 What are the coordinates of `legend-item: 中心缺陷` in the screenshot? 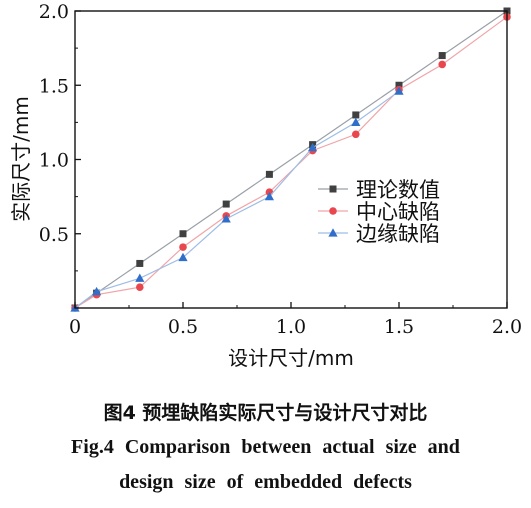 It's located at (379, 212).